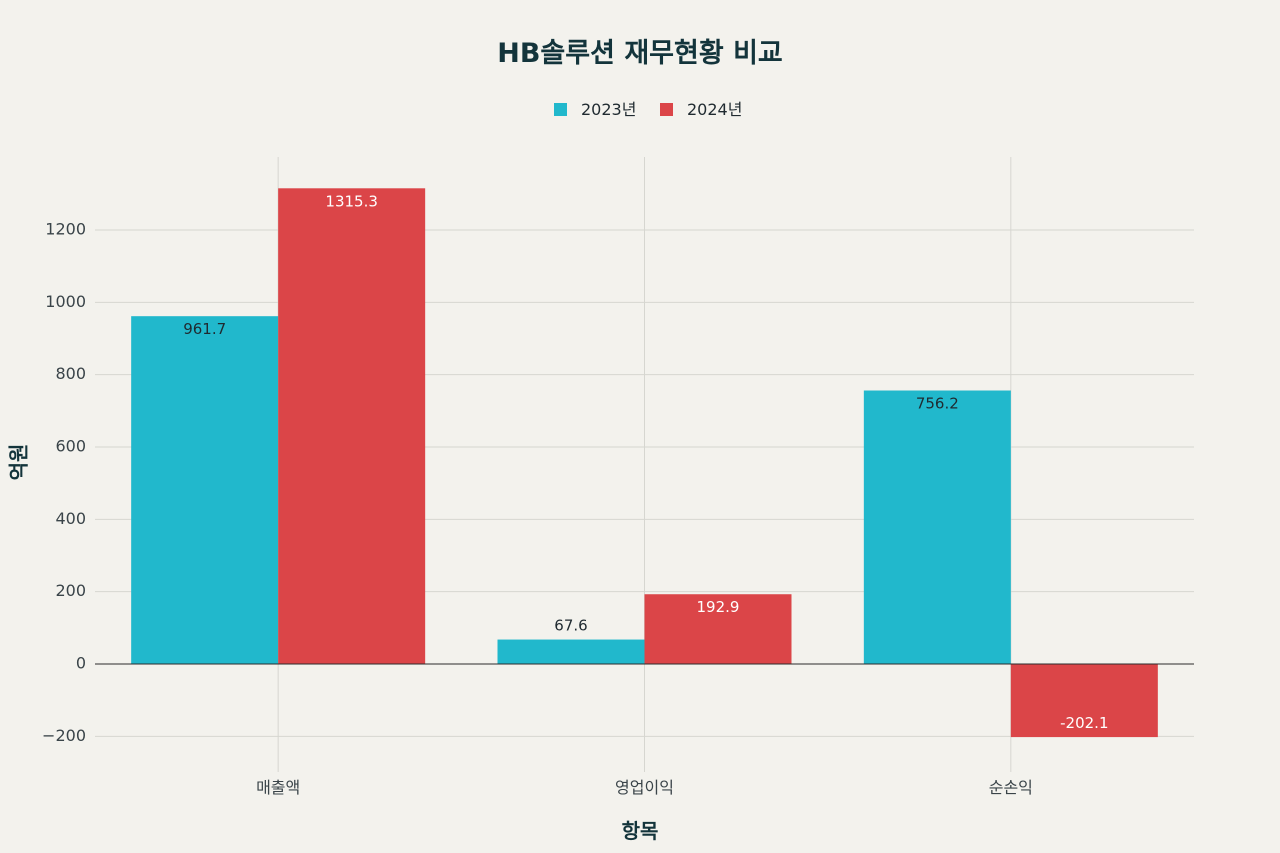 This screenshot has height=853, width=1280. What do you see at coordinates (64, 735) in the screenshot?
I see `y-tick-label: −200` at bounding box center [64, 735].